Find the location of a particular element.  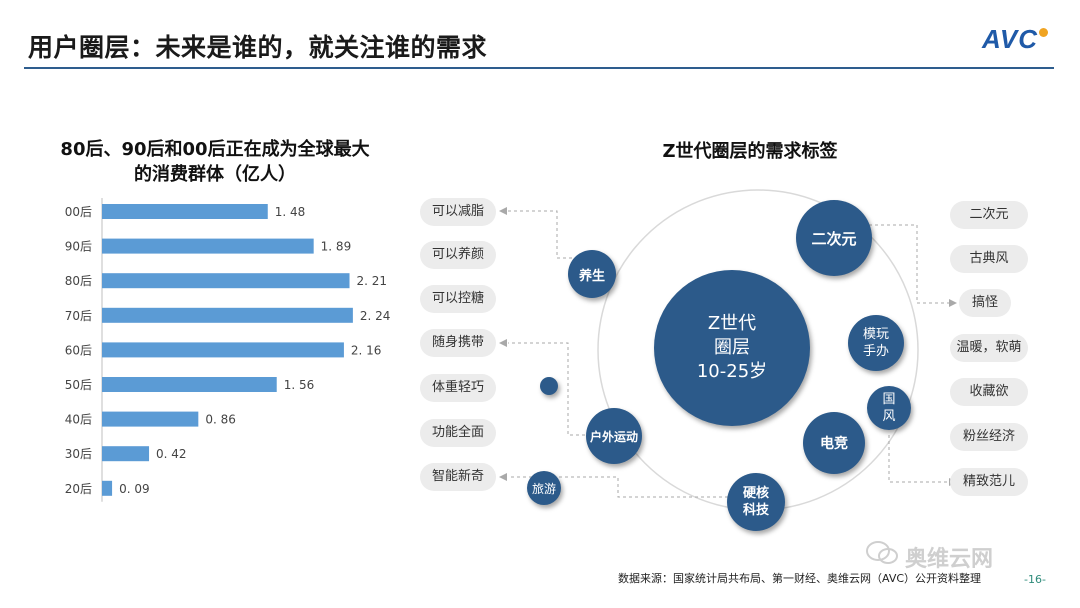

tag-pill-left: 随身携带 is located at coordinates (458, 343).